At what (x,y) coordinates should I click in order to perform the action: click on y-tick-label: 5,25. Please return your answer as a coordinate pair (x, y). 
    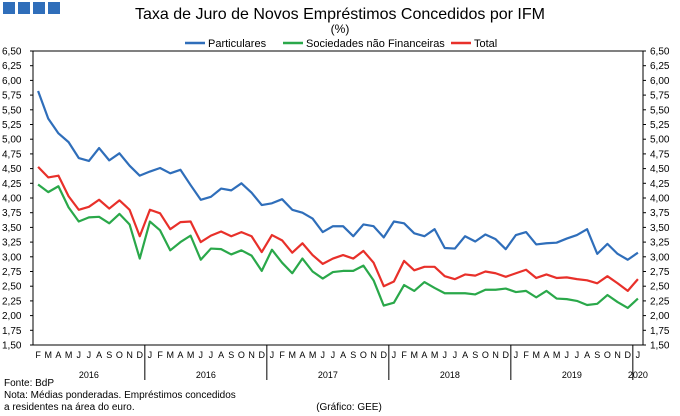
    Looking at the image, I should click on (12, 125).